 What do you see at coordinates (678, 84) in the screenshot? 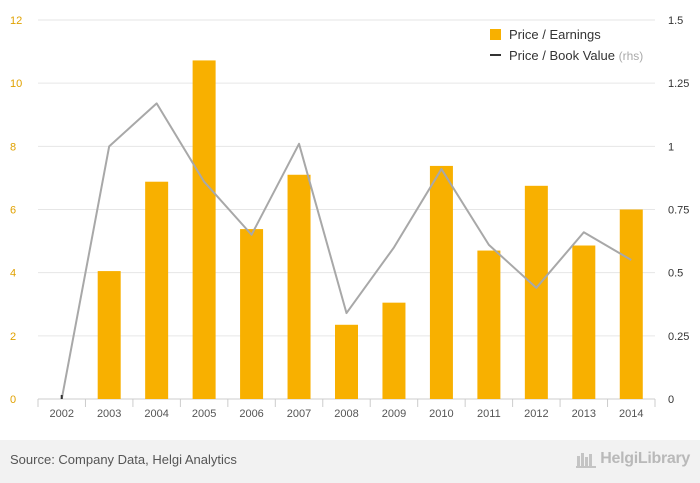
I see `right-tick-label: 1.25` at bounding box center [678, 84].